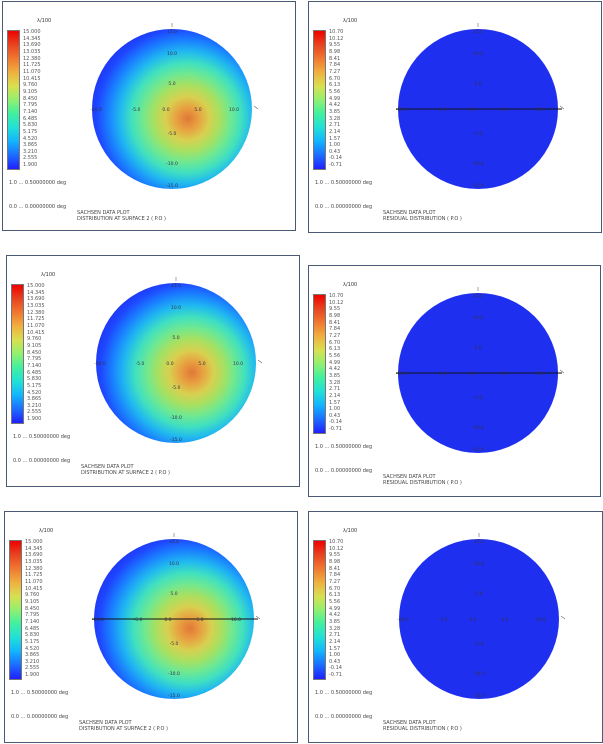 This screenshot has height=744, width=603. Describe the element at coordinates (335, 575) in the screenshot. I see `colorbar-tick-label: 7.84` at that location.